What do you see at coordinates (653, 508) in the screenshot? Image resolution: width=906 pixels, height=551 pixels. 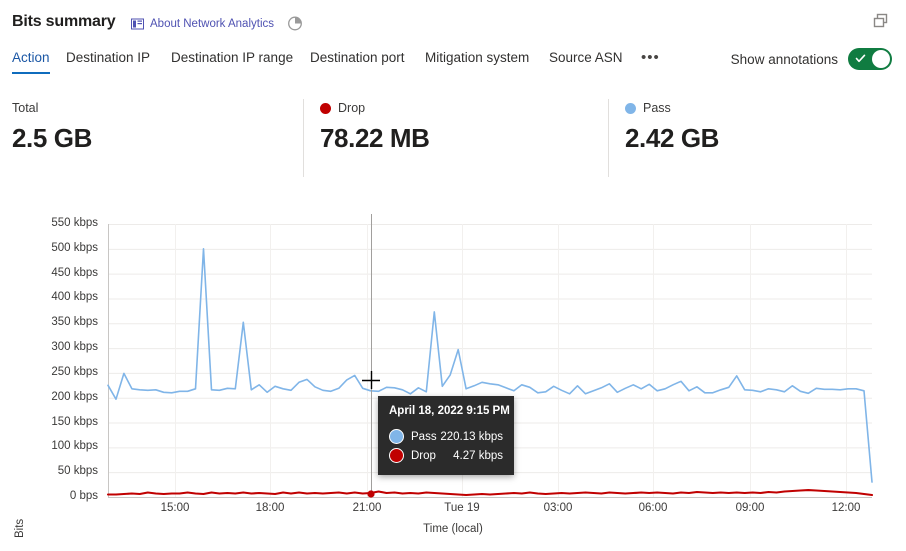 I see `x-tick-label: 06:00` at bounding box center [653, 508].